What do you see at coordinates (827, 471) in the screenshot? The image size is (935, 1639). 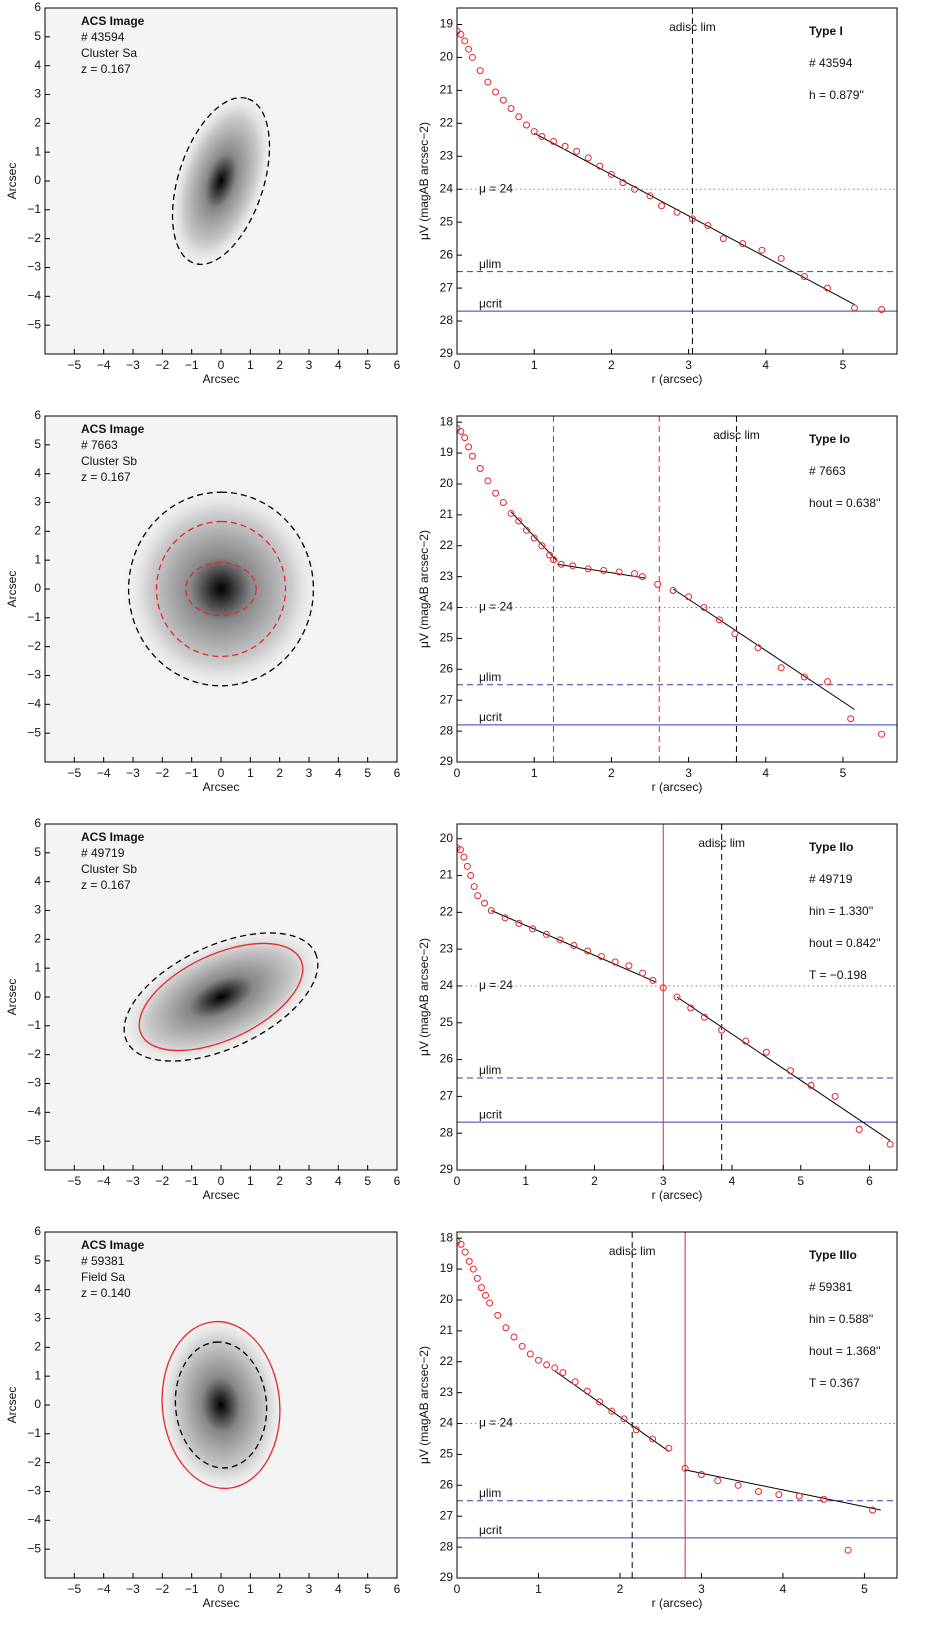 I see `profile-annotation: # 7663` at bounding box center [827, 471].